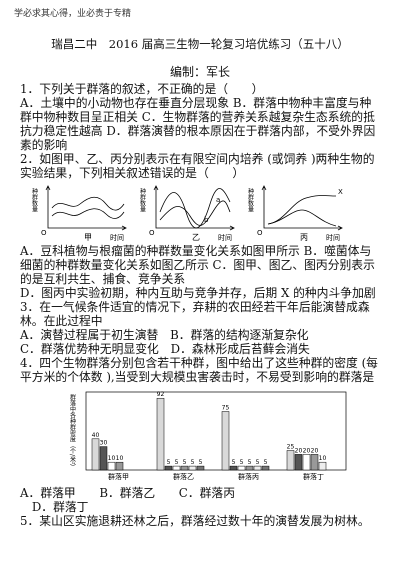 The width and height of the screenshot is (400, 566). I want to click on option: B．群落的结构逐渐复杂化, so click(239, 335).